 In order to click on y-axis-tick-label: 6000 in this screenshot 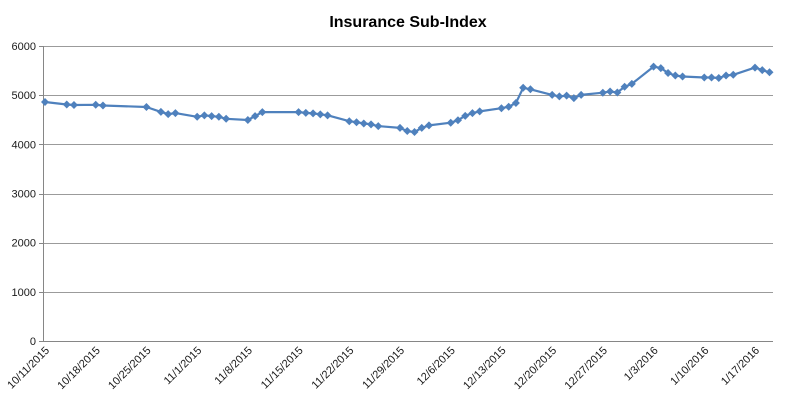, I will do `click(24, 47)`.